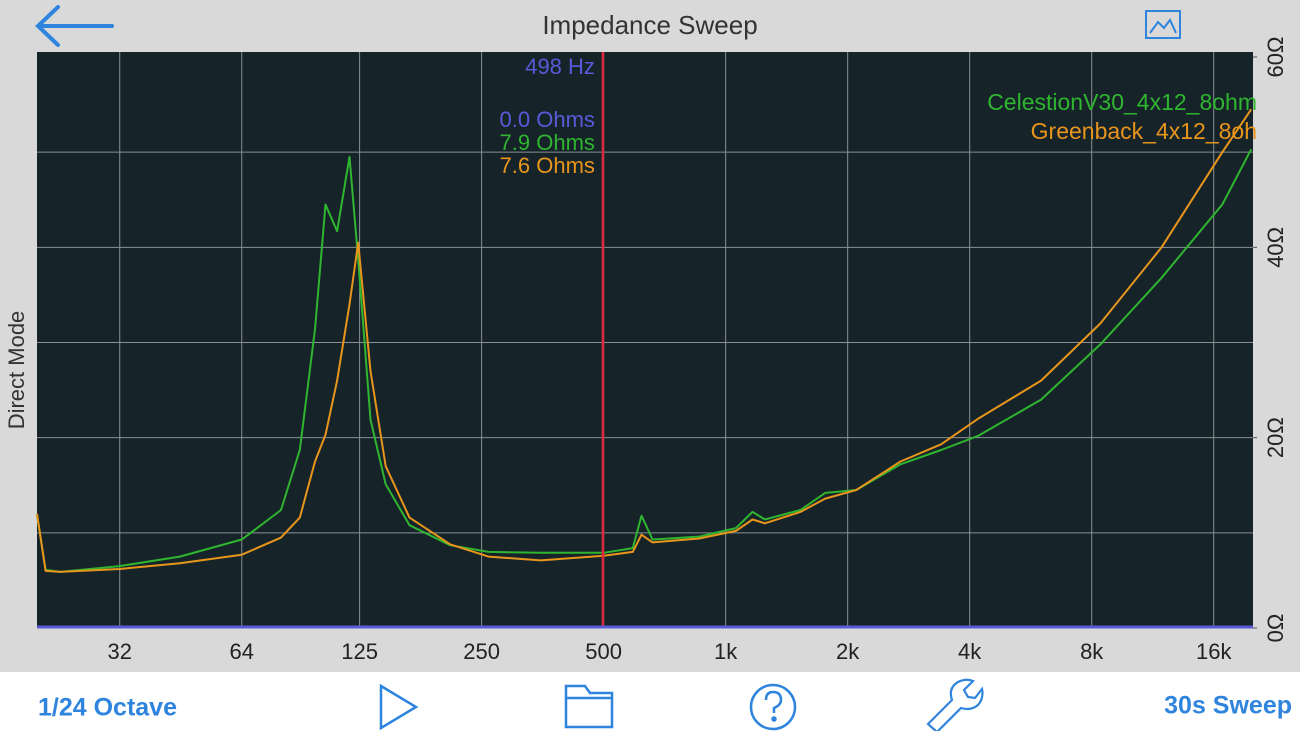 The image size is (1300, 731). I want to click on back-arrow, so click(74, 26).